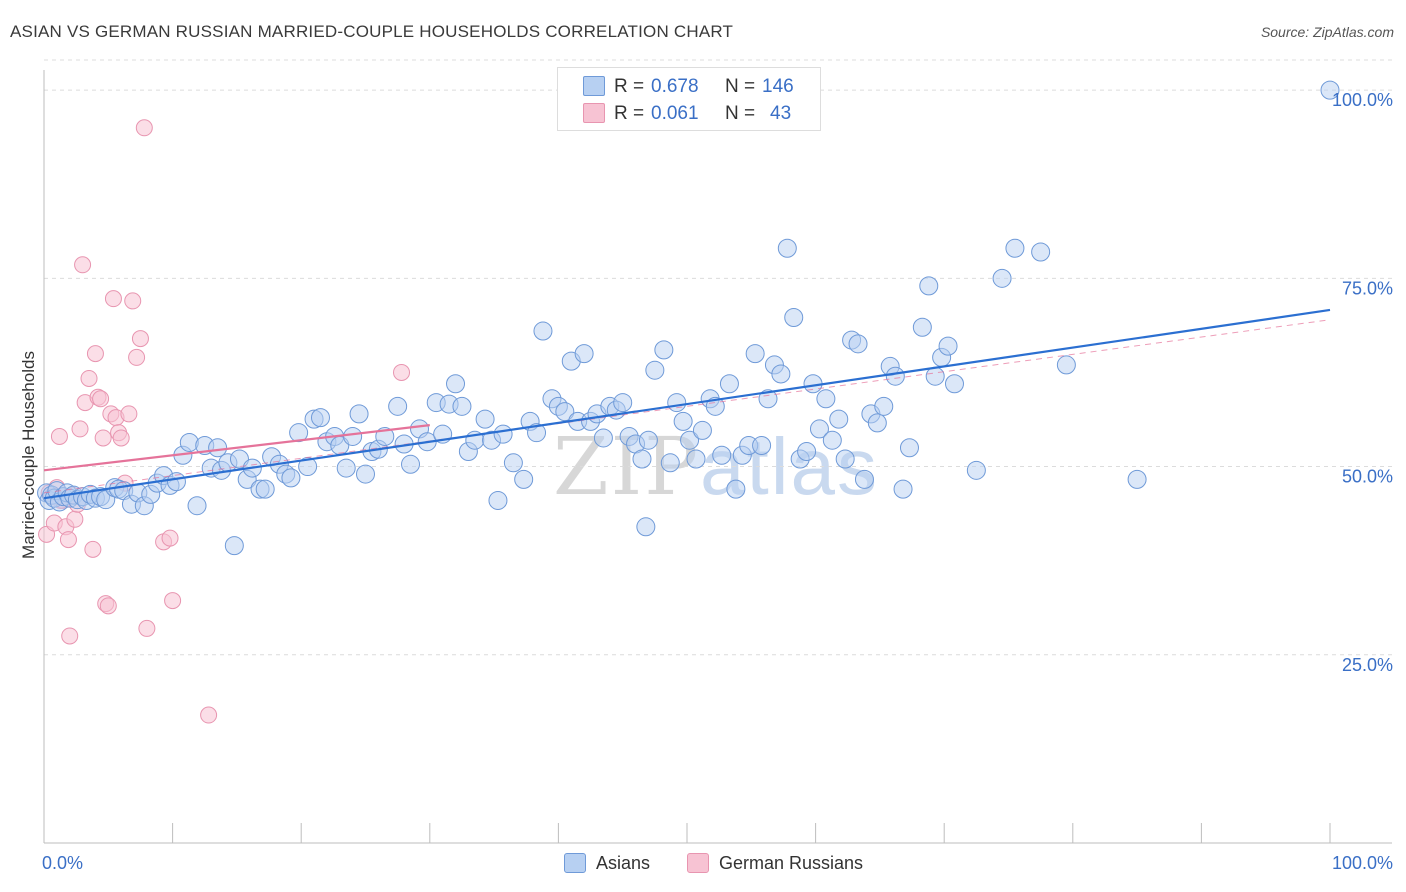 The height and width of the screenshot is (892, 1406). I want to click on y-axis-title: Married-couple Households, so click(28, 455).